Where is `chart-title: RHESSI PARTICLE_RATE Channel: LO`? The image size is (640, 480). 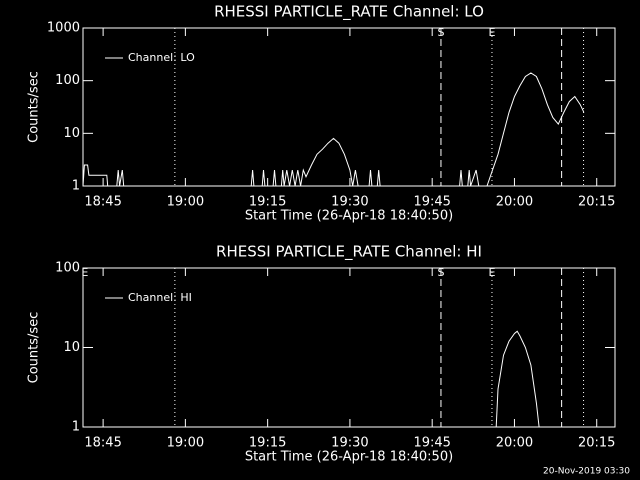
chart-title: RHESSI PARTICLE_RATE Channel: LO is located at coordinates (349, 12).